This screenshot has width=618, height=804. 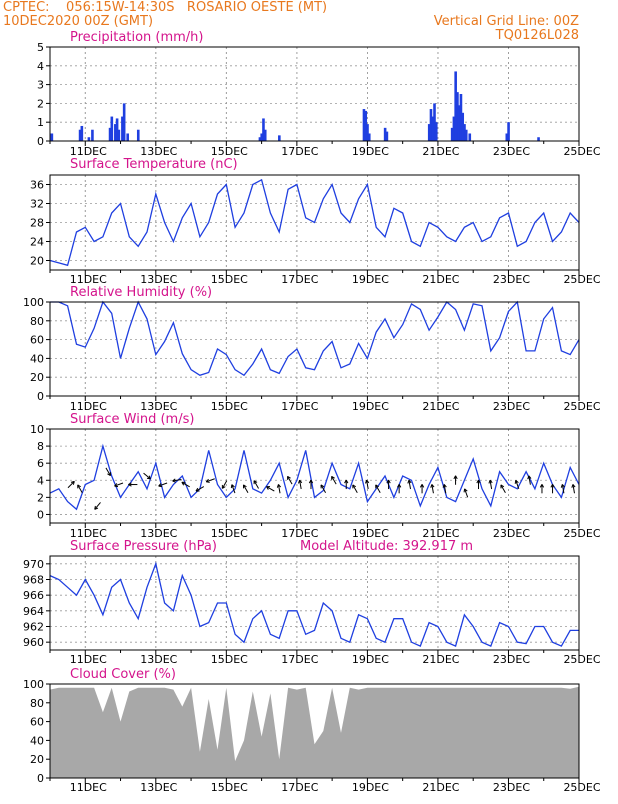 I want to click on y-tick-label: 32, so click(x=37, y=204).